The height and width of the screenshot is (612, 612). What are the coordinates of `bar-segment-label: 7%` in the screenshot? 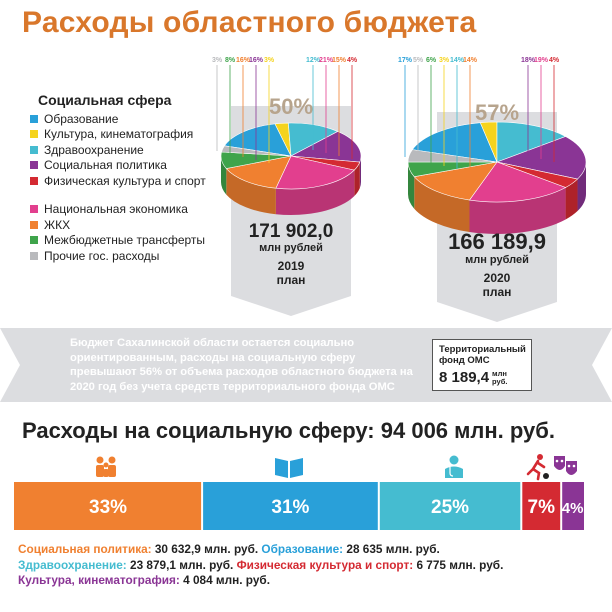 It's located at (542, 507).